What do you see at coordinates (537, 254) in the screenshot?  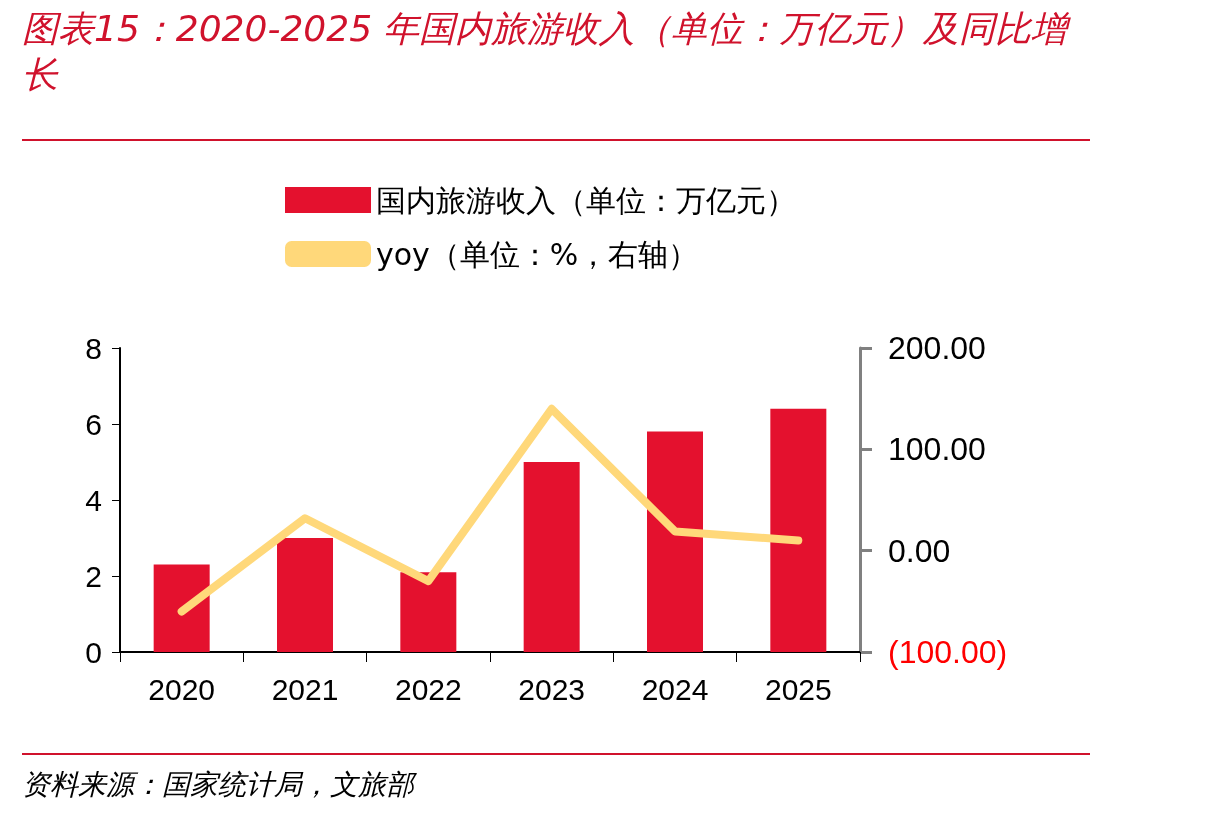 I see `legend-label: yoy（单位：%，右轴）` at bounding box center [537, 254].